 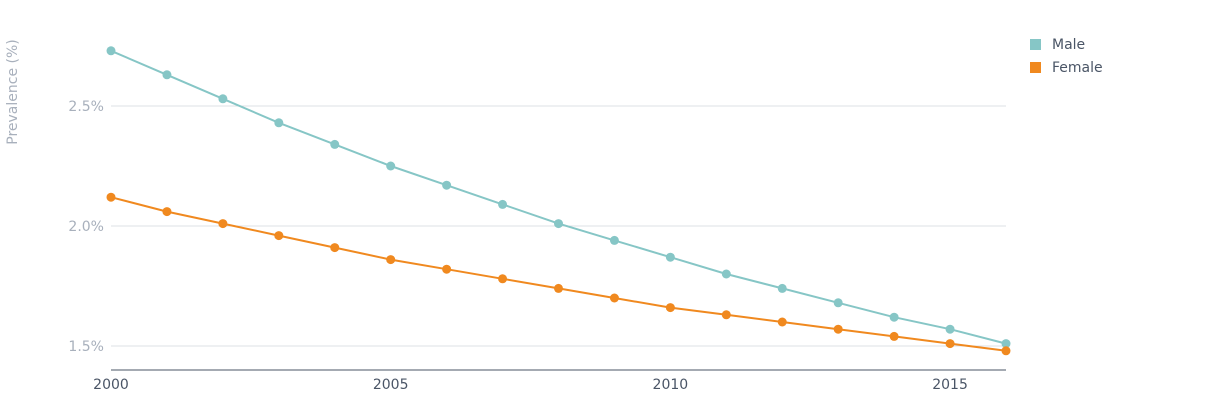 I want to click on legend-swatch-male, so click(x=1035, y=44).